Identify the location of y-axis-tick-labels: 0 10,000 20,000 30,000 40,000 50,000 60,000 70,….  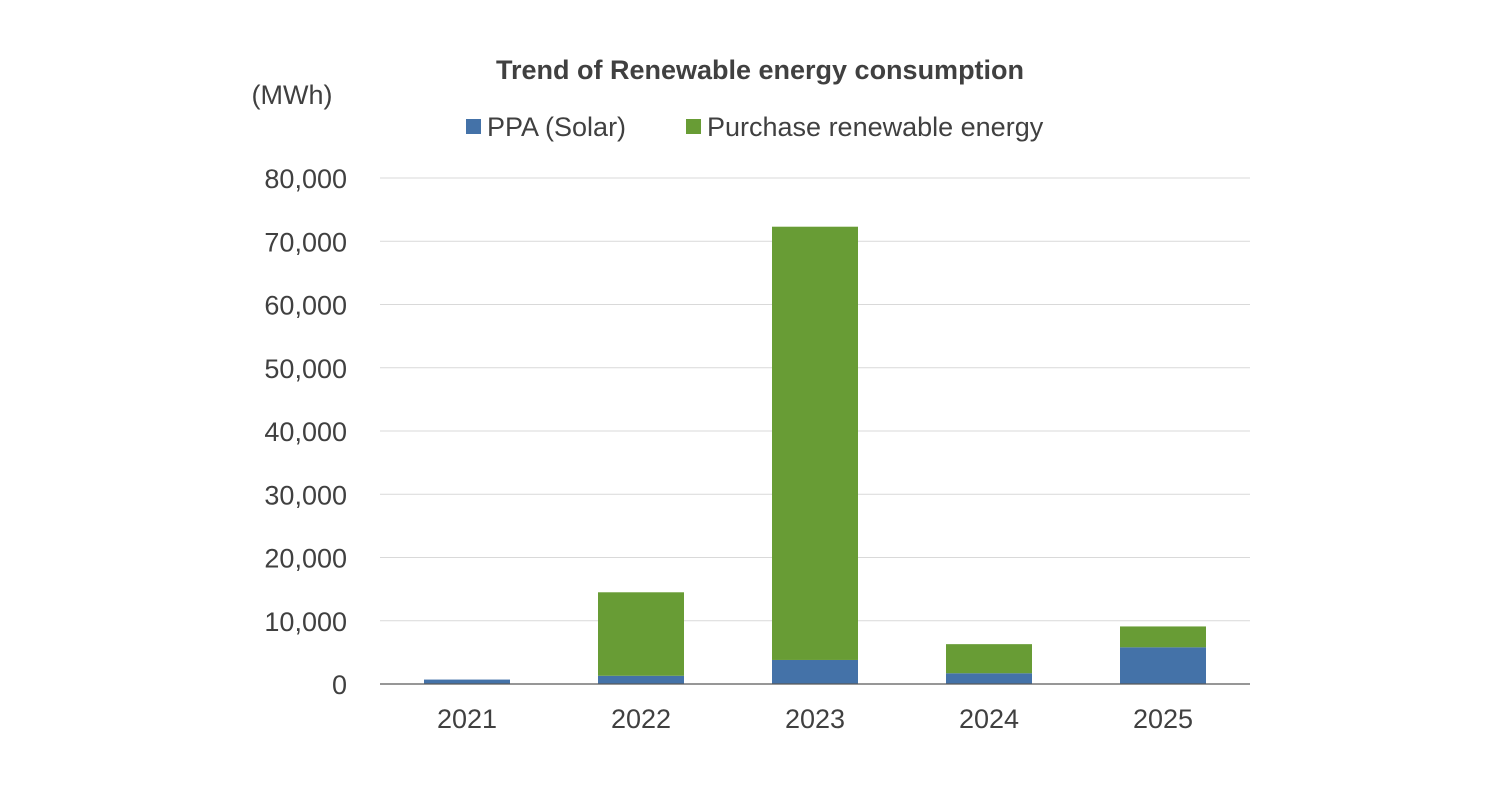
(305, 432).